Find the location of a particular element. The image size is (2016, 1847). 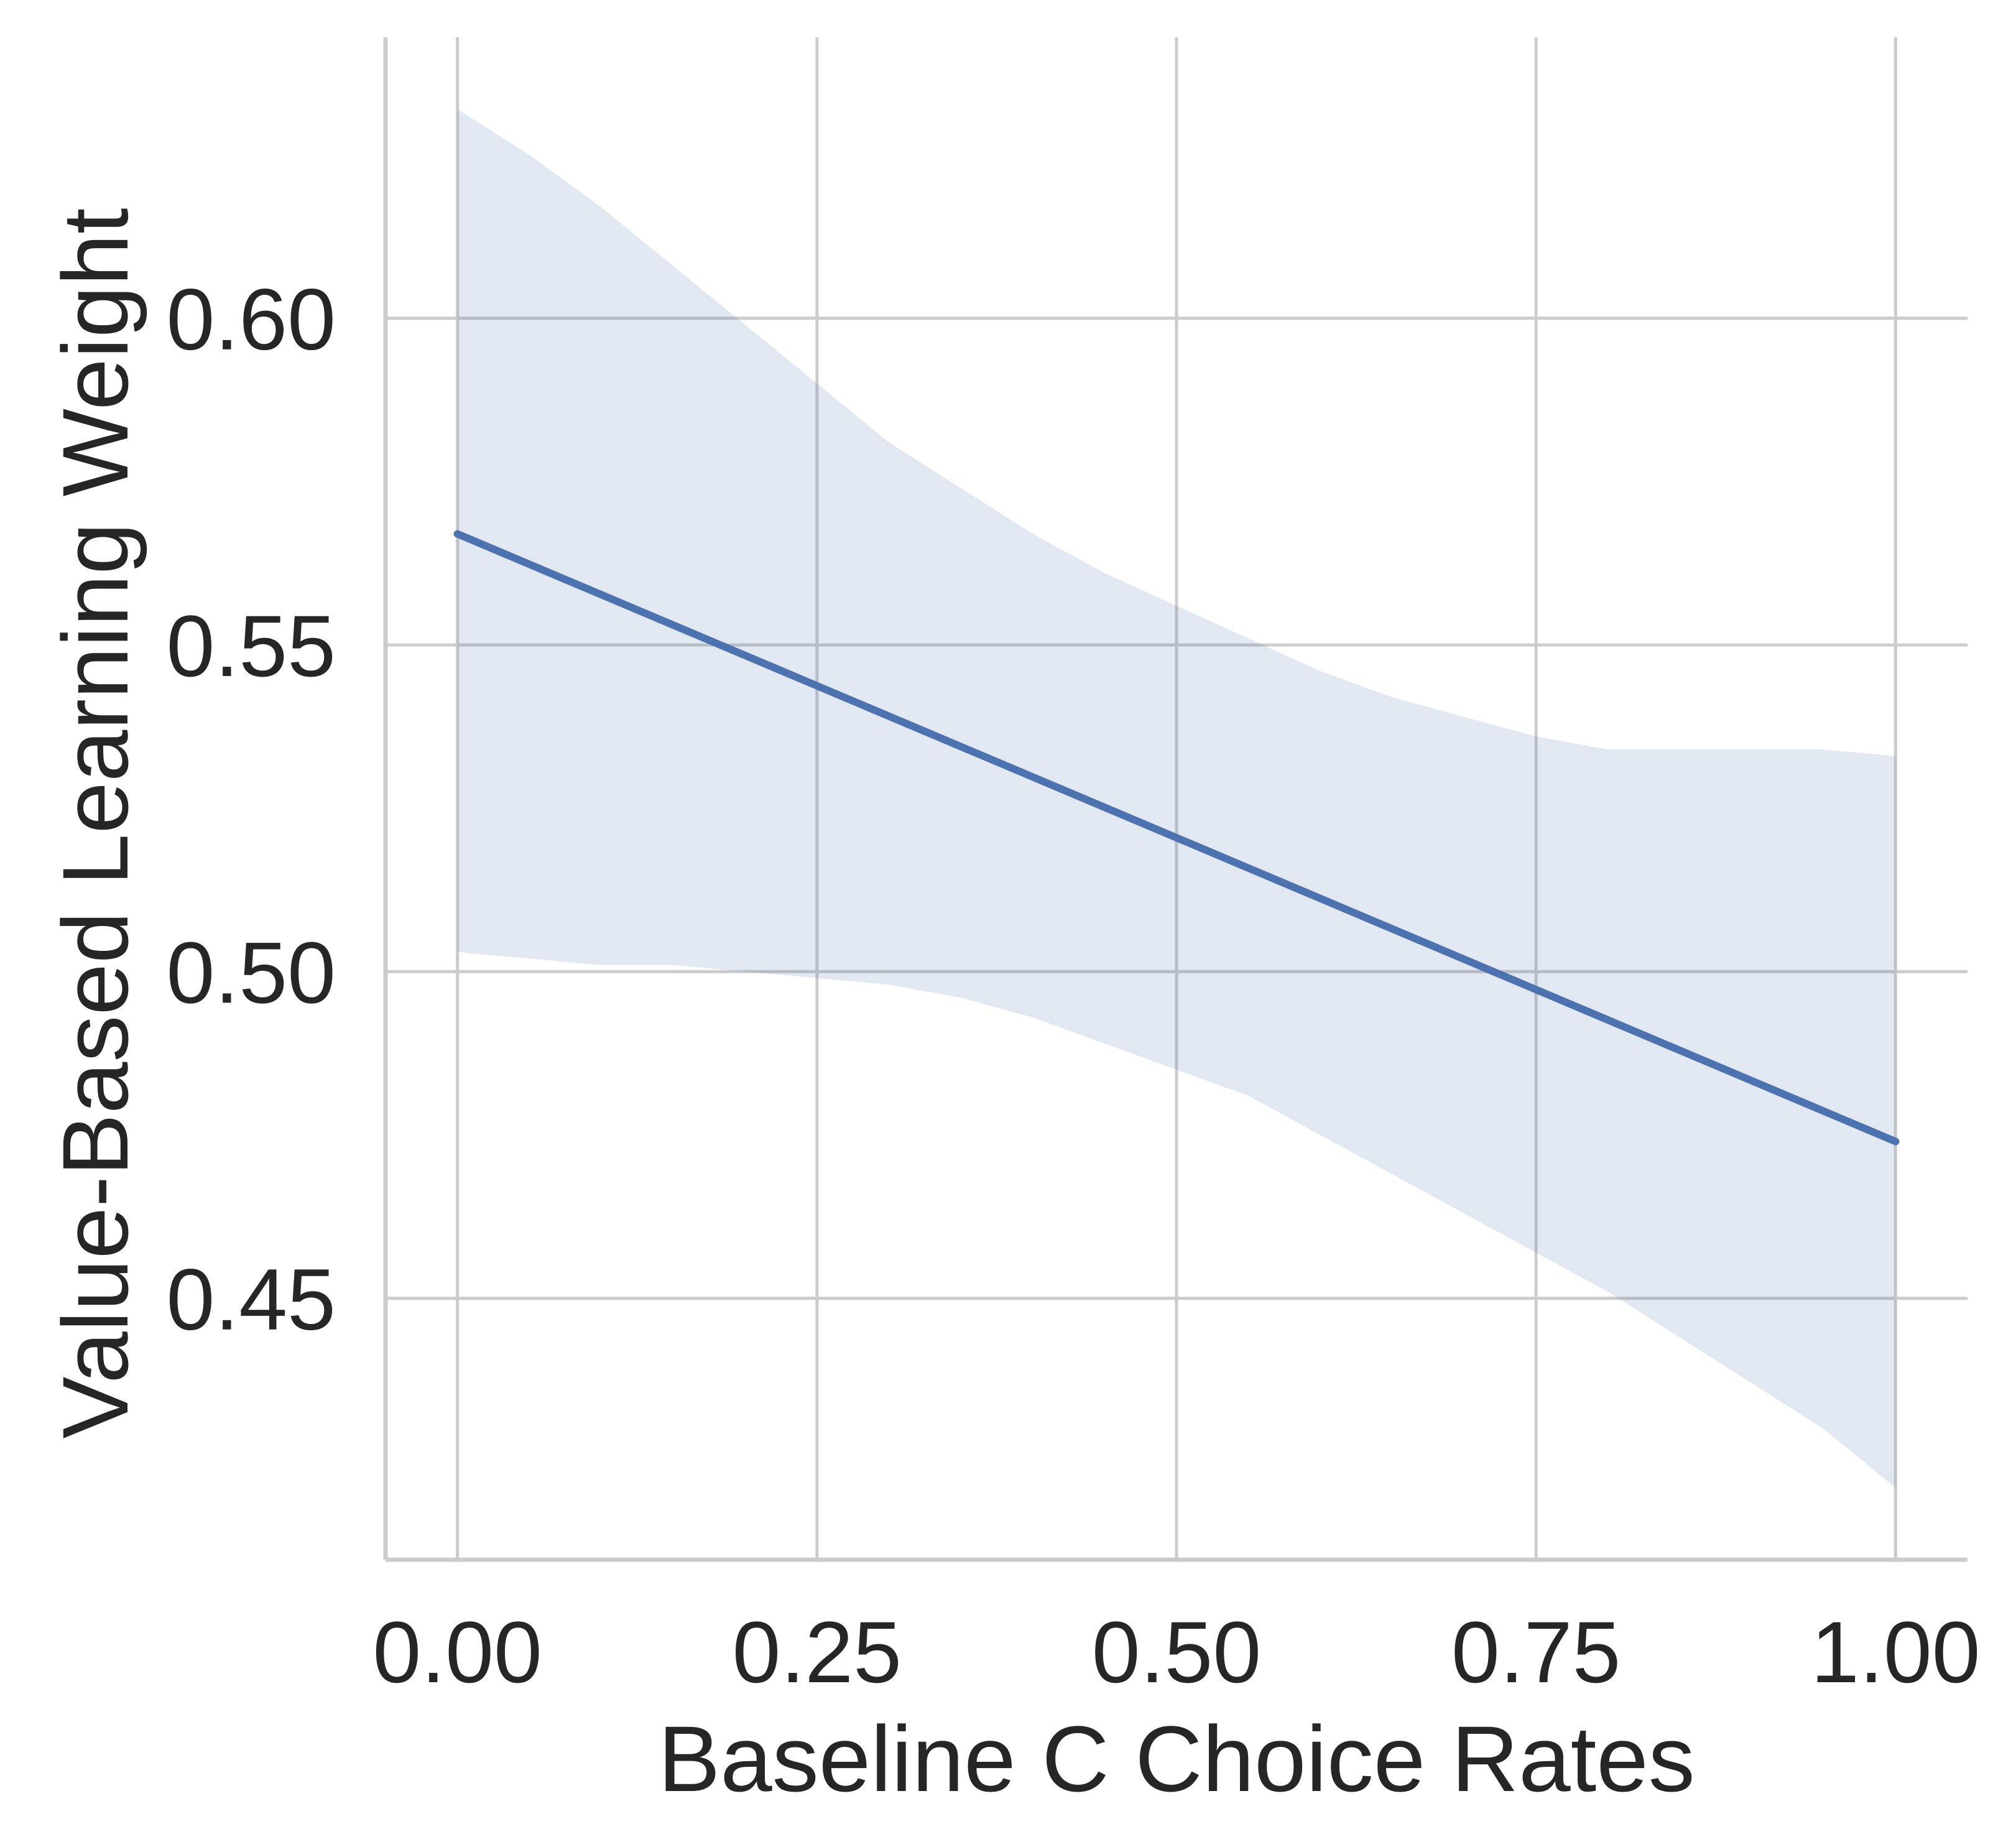

y-tick-label: 0.45 is located at coordinates (251, 1300).